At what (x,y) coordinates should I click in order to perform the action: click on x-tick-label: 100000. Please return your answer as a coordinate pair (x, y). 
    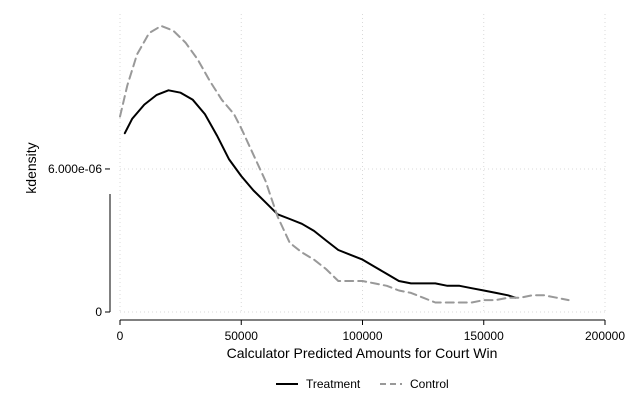
    Looking at the image, I should click on (362, 336).